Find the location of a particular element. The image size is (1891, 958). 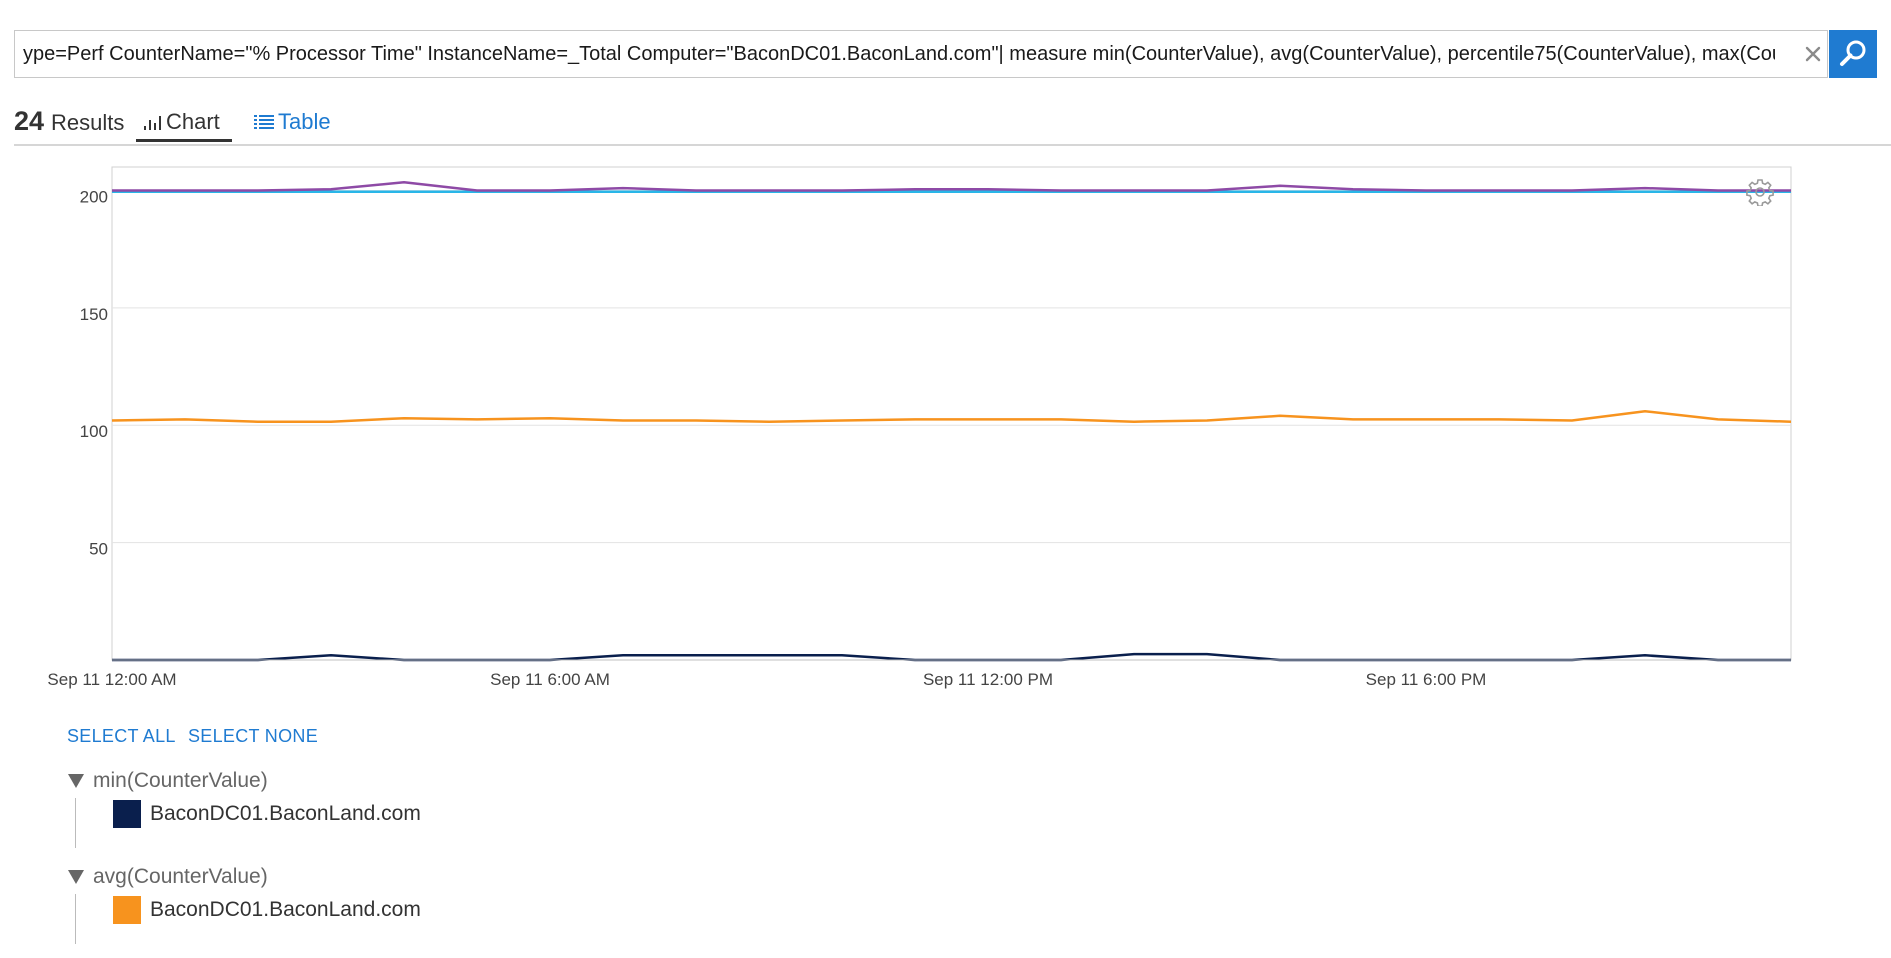

search-icon is located at coordinates (1853, 53).